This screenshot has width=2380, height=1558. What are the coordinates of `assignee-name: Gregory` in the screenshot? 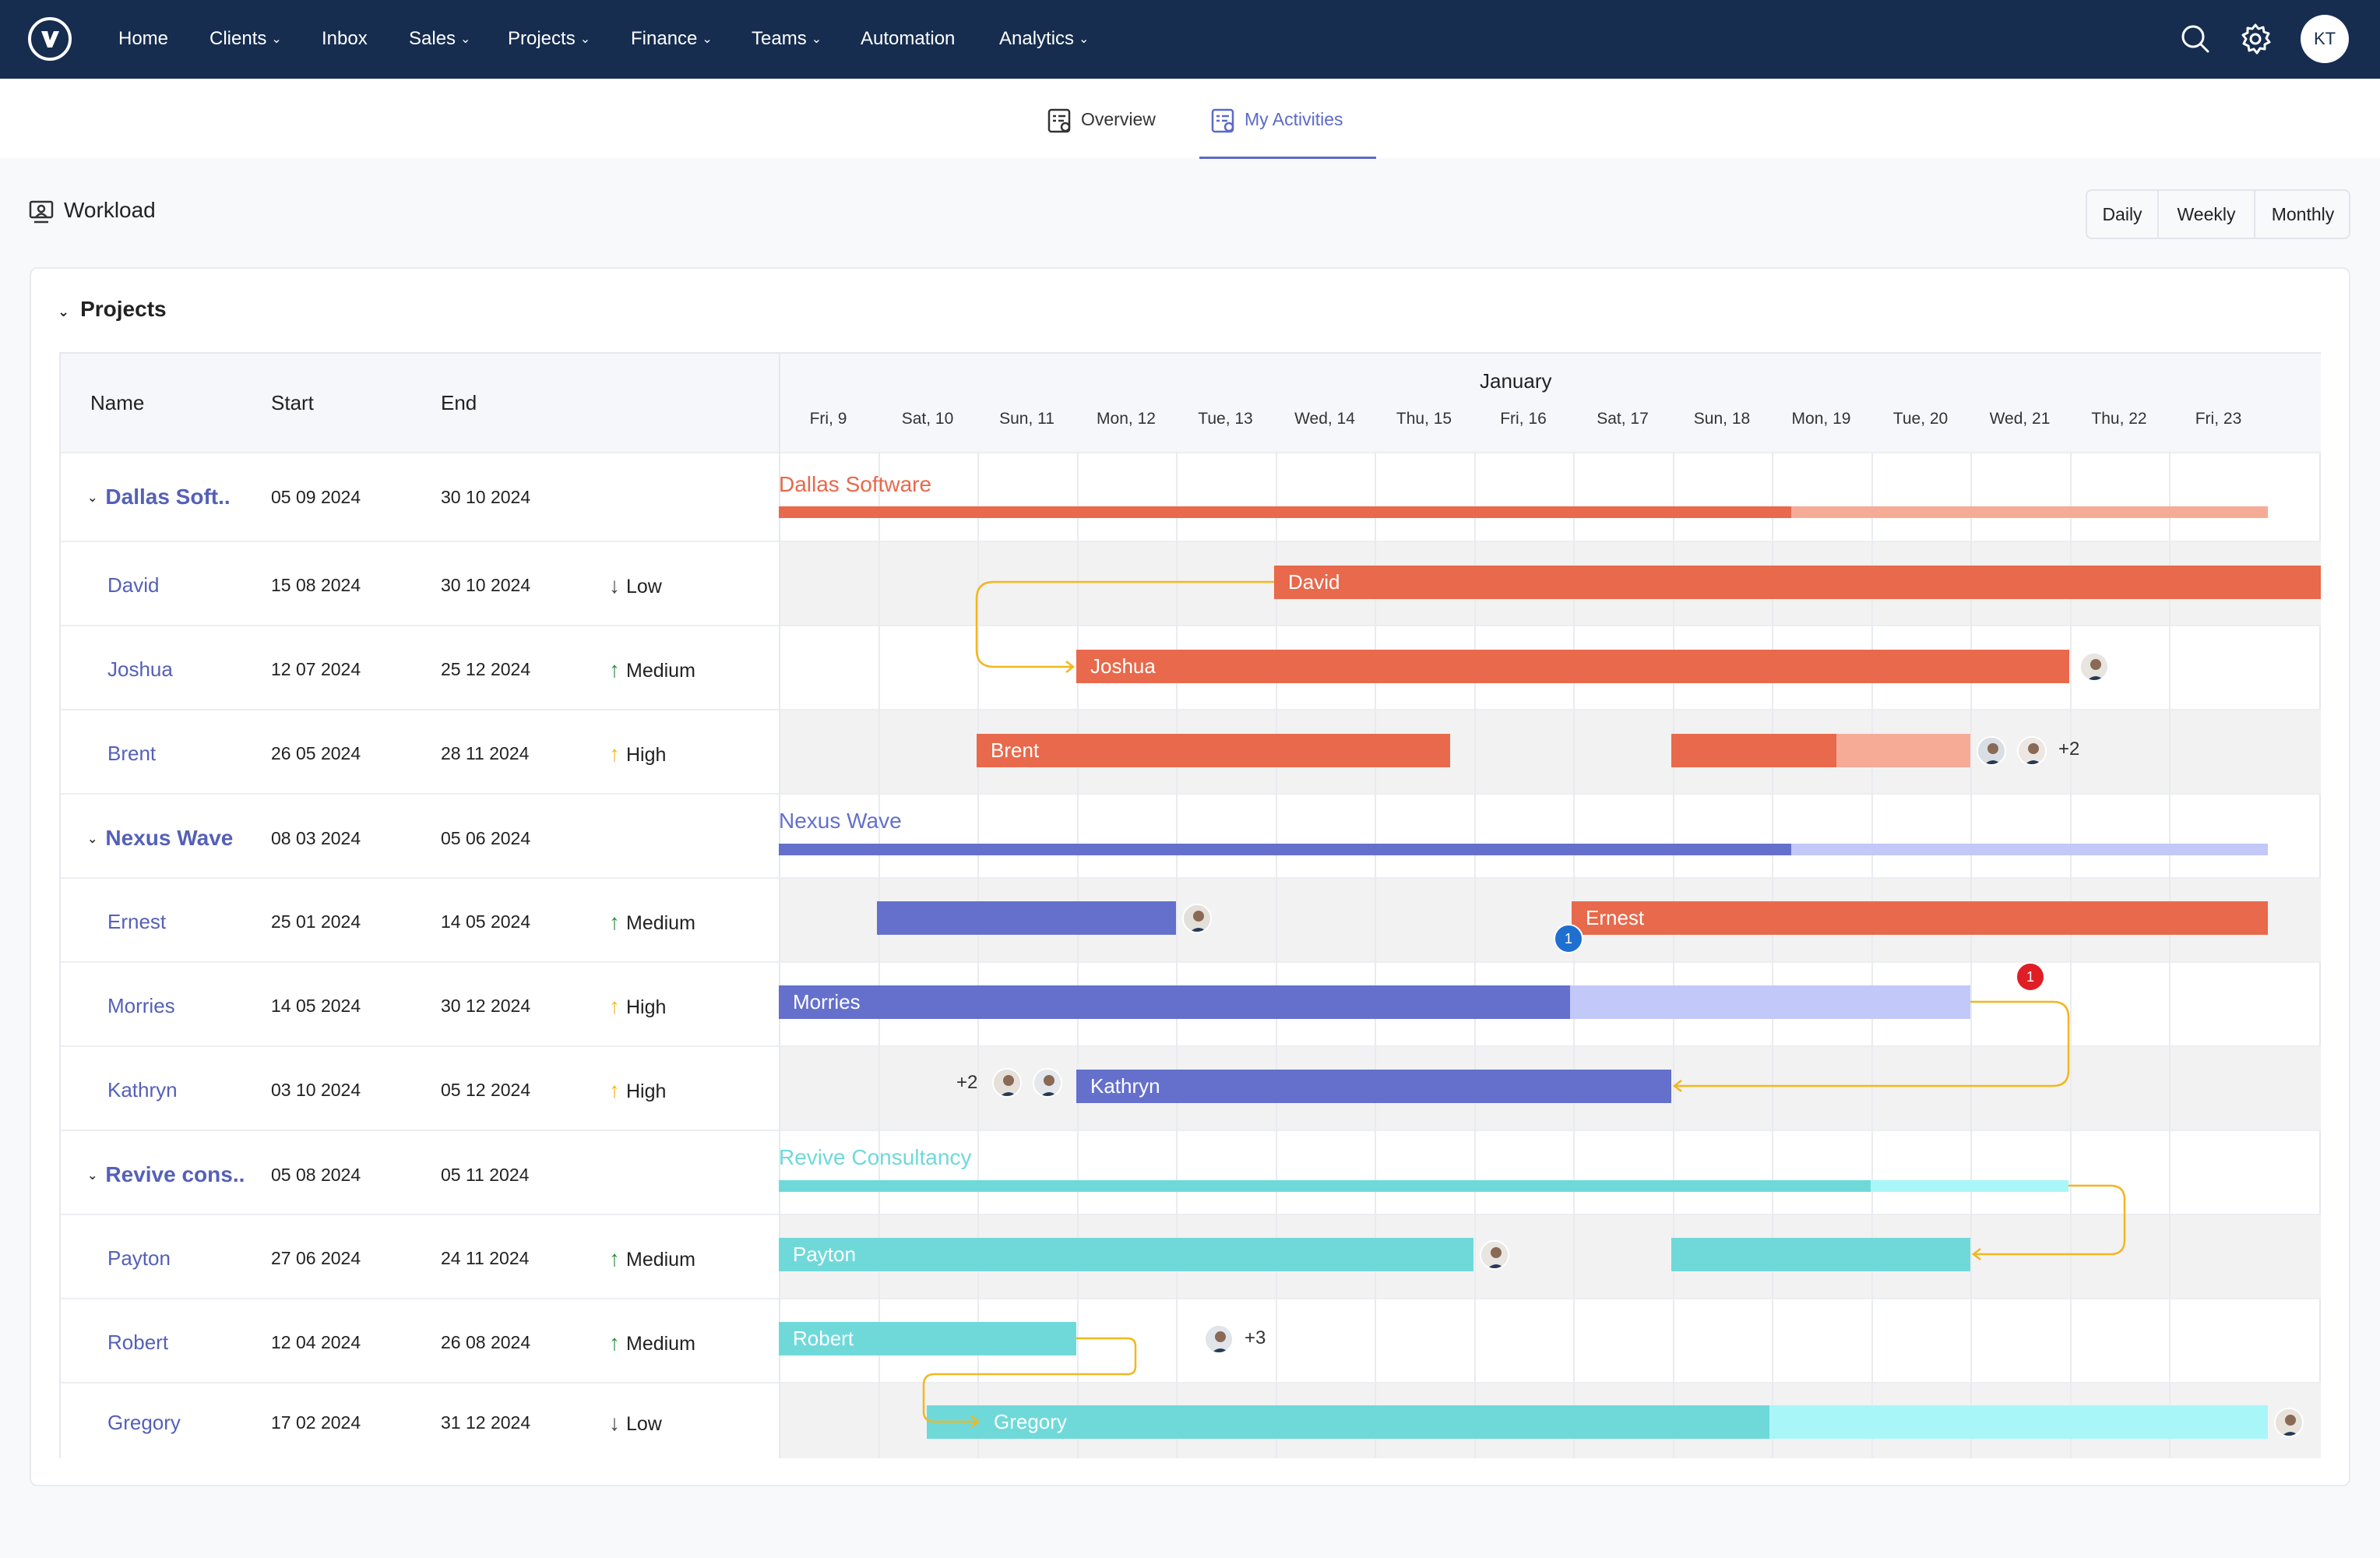 It's located at (144, 1422).